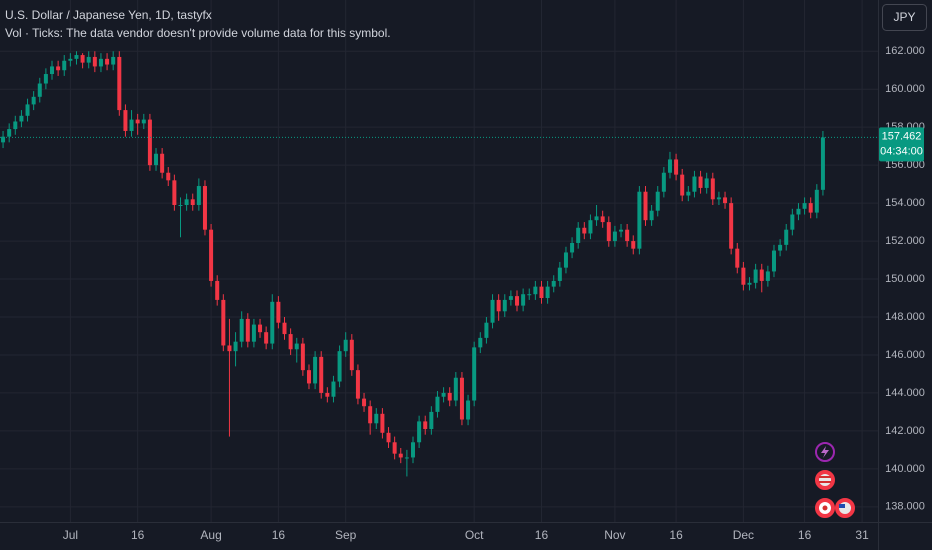  I want to click on currency-button-frame, so click(904, 17).